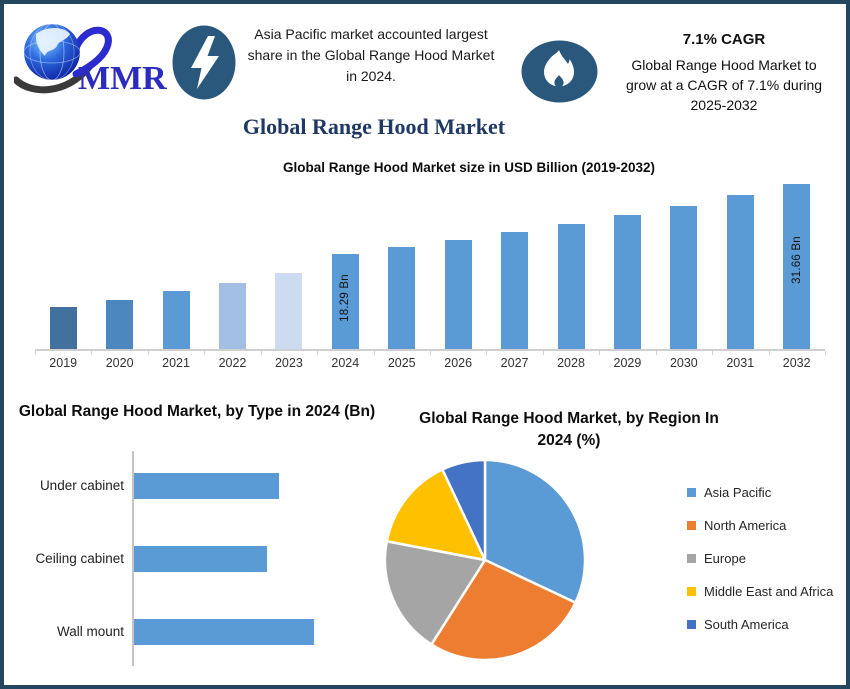 This screenshot has height=689, width=850. Describe the element at coordinates (176, 363) in the screenshot. I see `x-axis-label-2021: 2021` at that location.